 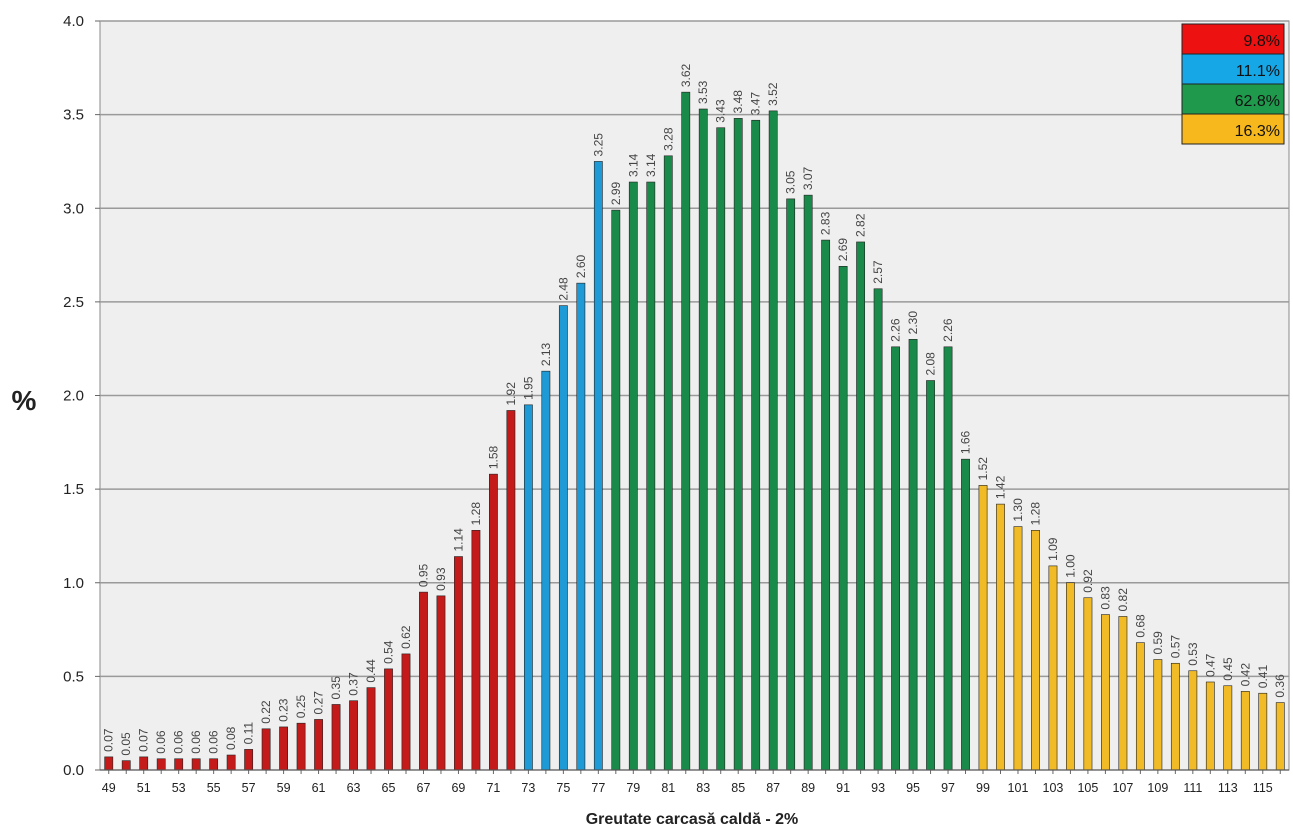 I want to click on data-label: 0.93, so click(x=441, y=579).